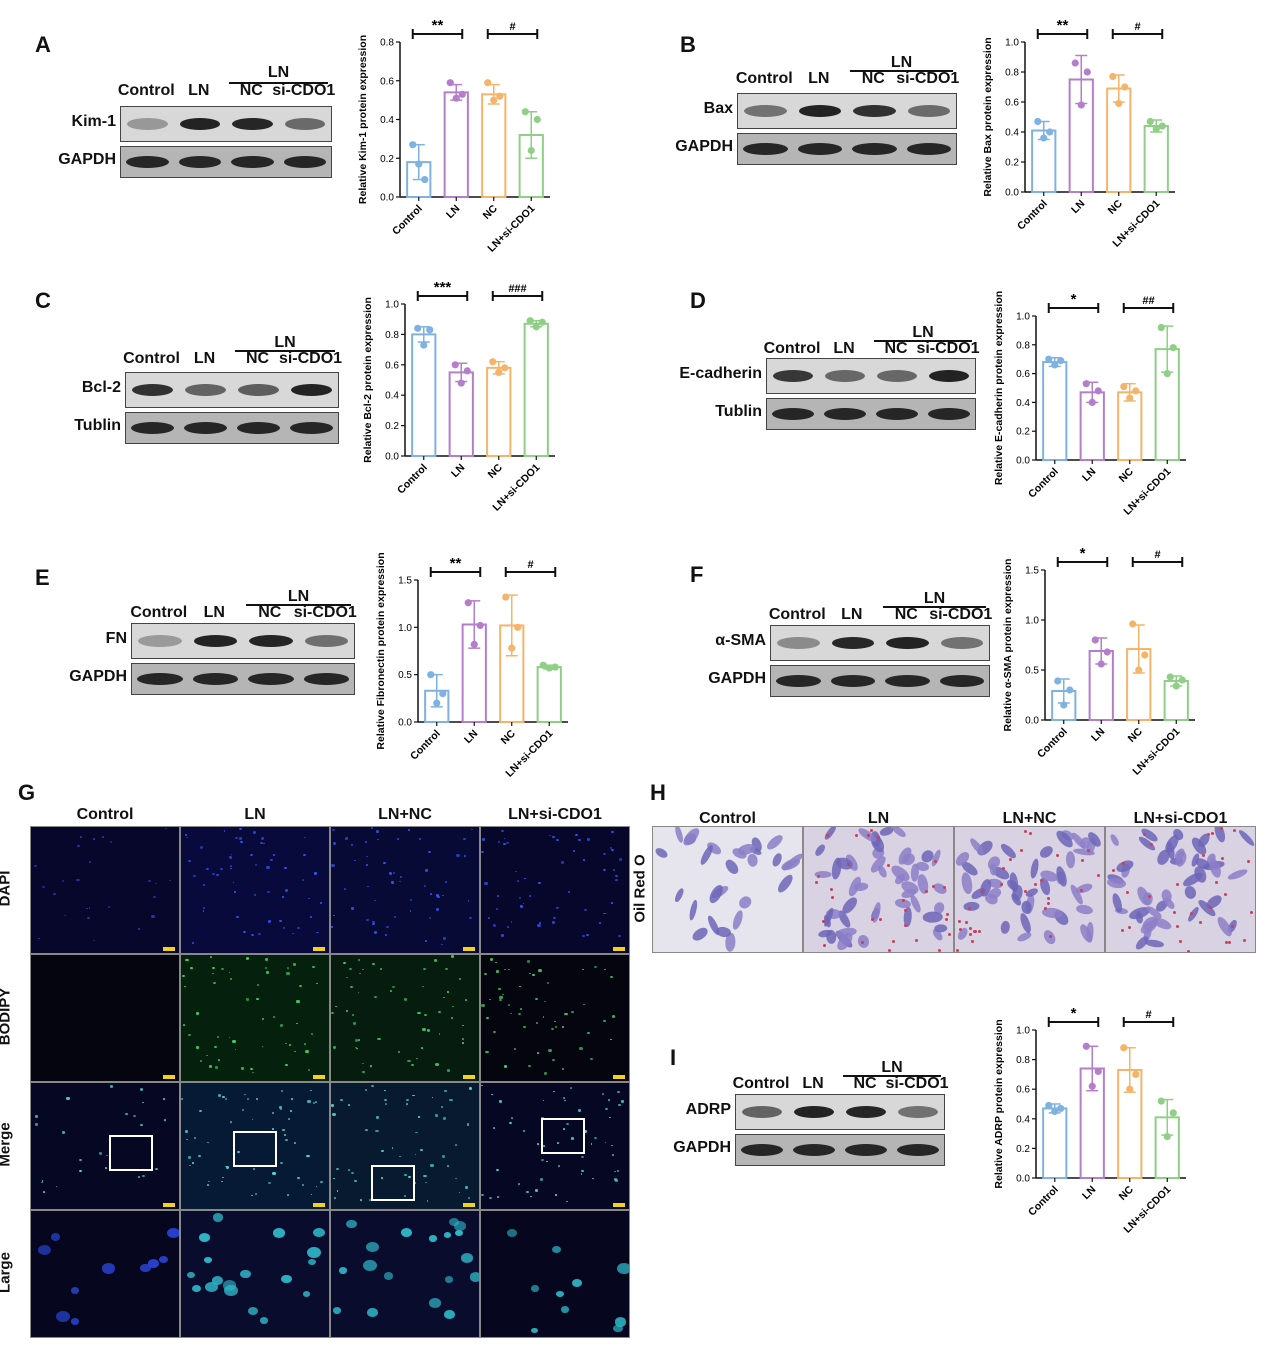 Image resolution: width=1277 pixels, height=1357 pixels. Describe the element at coordinates (1136, 735) in the screenshot. I see `x-tick-label: NC` at that location.